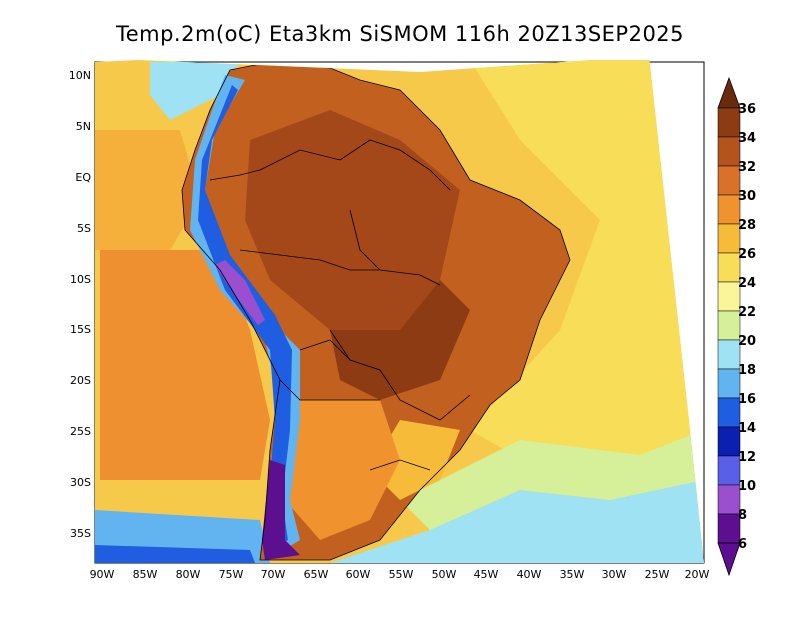 Image resolution: width=800 pixels, height=618 pixels. I want to click on colorbar-label-6: 6, so click(742, 544).